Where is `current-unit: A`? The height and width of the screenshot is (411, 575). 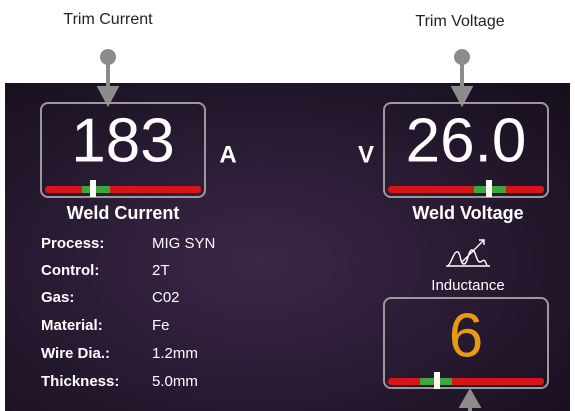
current-unit: A is located at coordinates (227, 154).